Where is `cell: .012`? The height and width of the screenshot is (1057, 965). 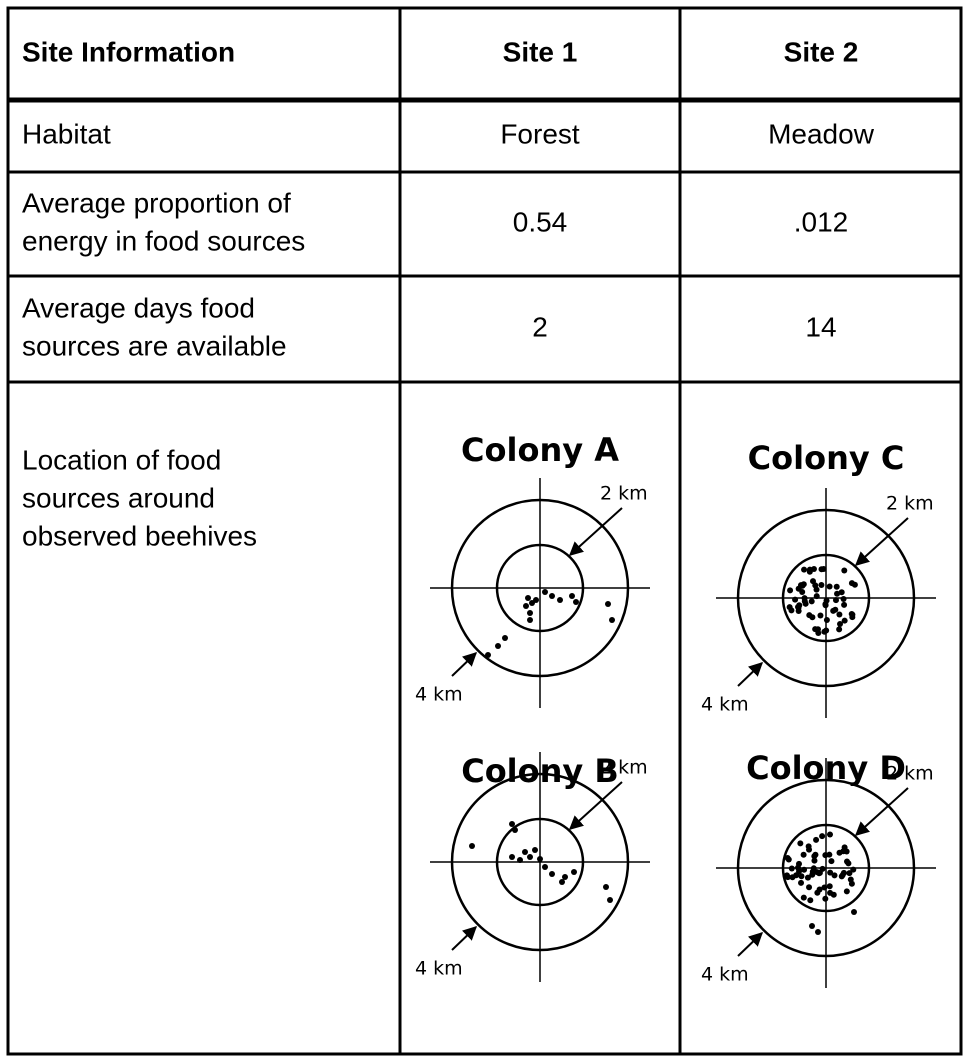 cell: .012 is located at coordinates (821, 221).